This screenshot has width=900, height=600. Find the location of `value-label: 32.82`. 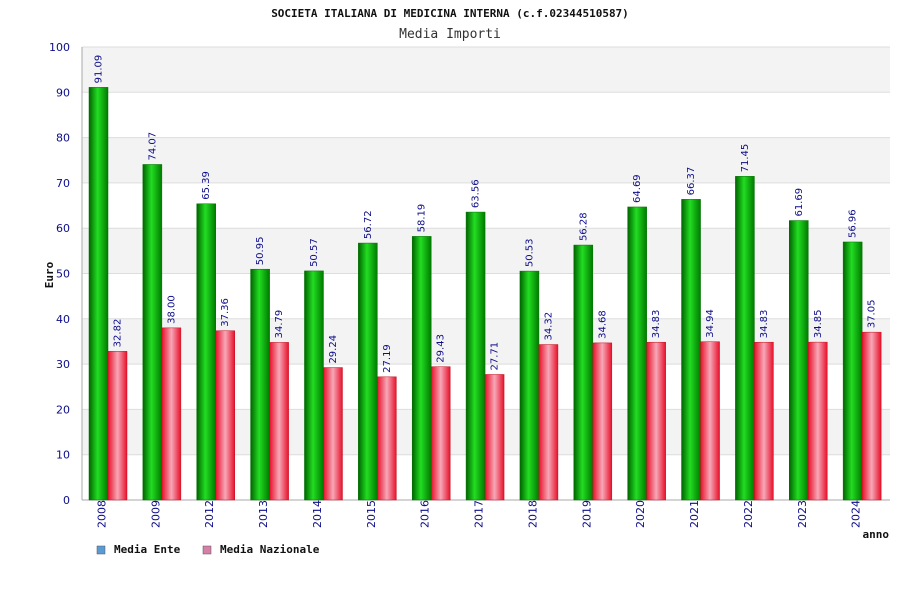

value-label: 32.82 is located at coordinates (118, 333).